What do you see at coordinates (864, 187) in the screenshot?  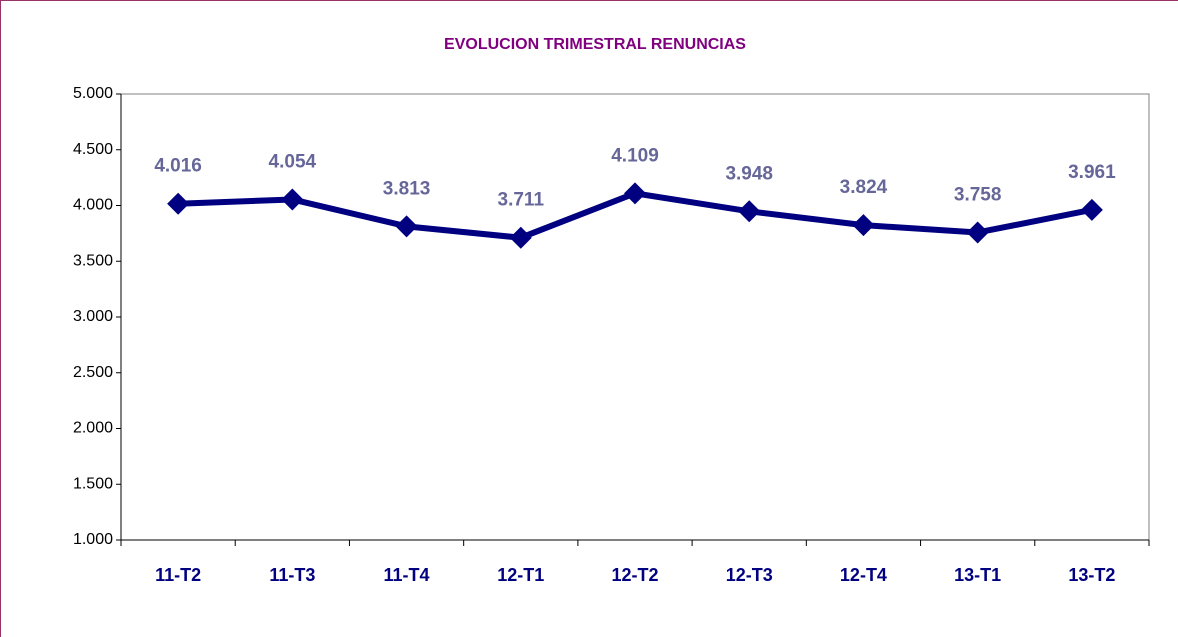 I see `data-label: 3.824` at bounding box center [864, 187].